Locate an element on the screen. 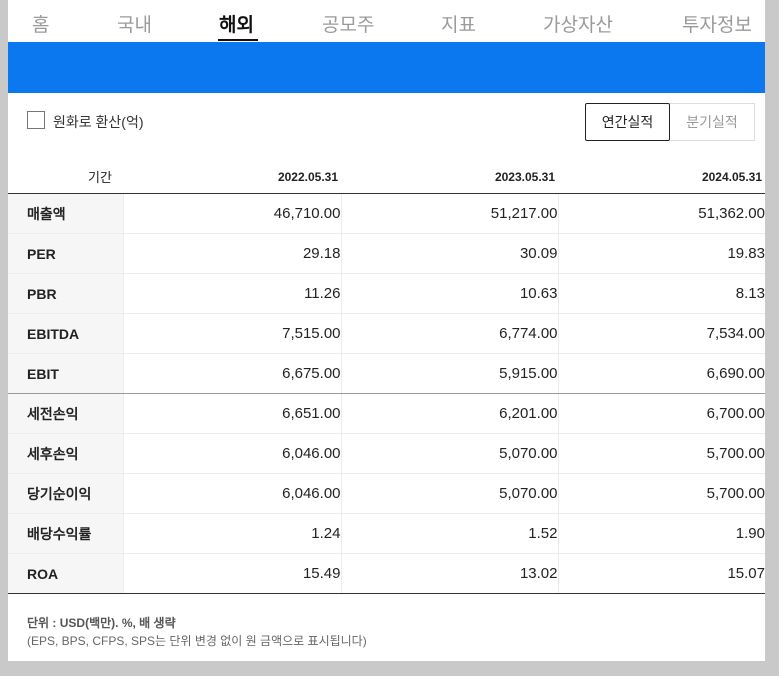  table-row: 당기순이익 6,046.00 5,070.00 5,700.00 is located at coordinates (386, 493).